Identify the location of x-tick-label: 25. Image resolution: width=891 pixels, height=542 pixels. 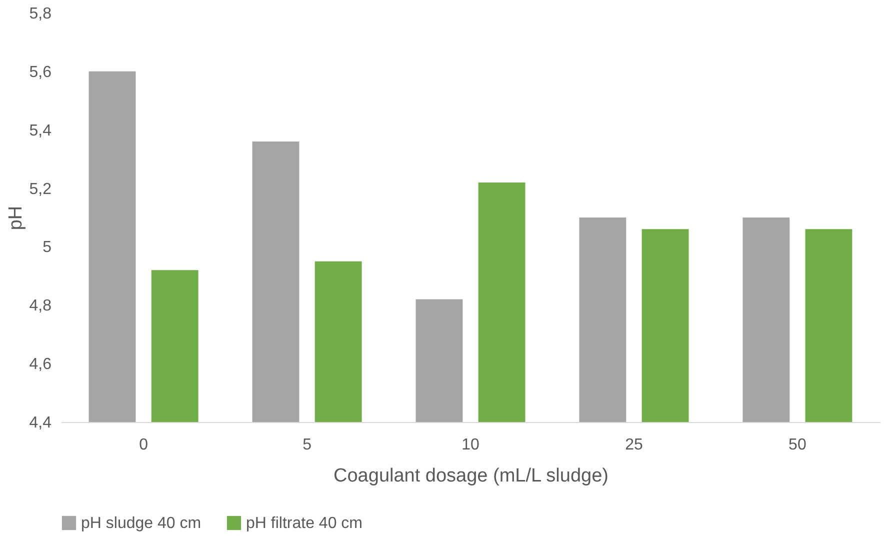
(634, 445).